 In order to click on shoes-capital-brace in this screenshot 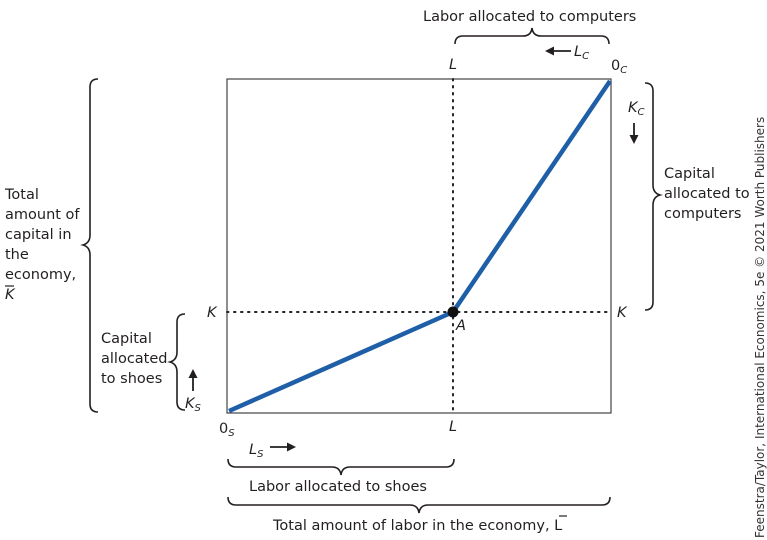, I will do `click(176, 362)`.